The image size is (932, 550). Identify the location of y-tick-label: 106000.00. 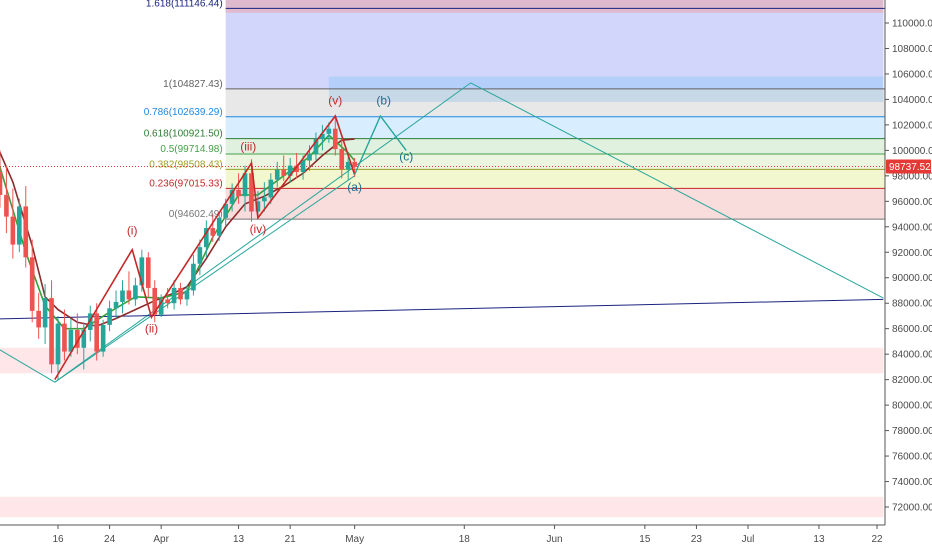
(912, 74).